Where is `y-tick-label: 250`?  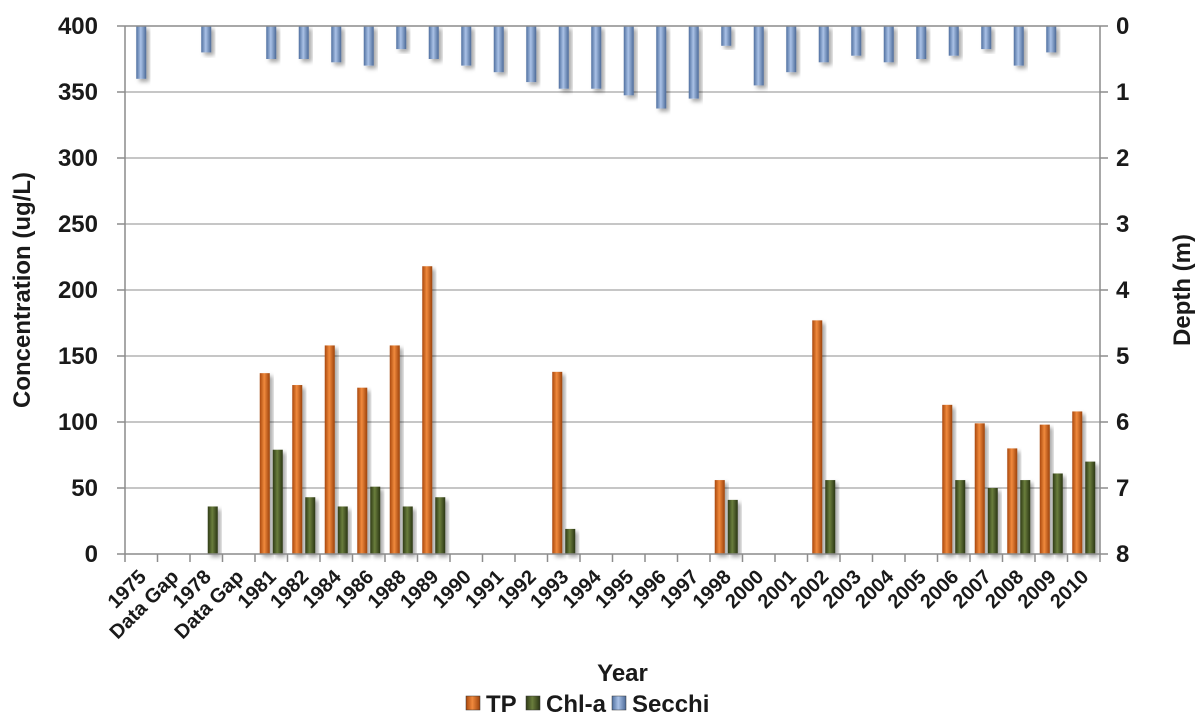
y-tick-label: 250 is located at coordinates (78, 224).